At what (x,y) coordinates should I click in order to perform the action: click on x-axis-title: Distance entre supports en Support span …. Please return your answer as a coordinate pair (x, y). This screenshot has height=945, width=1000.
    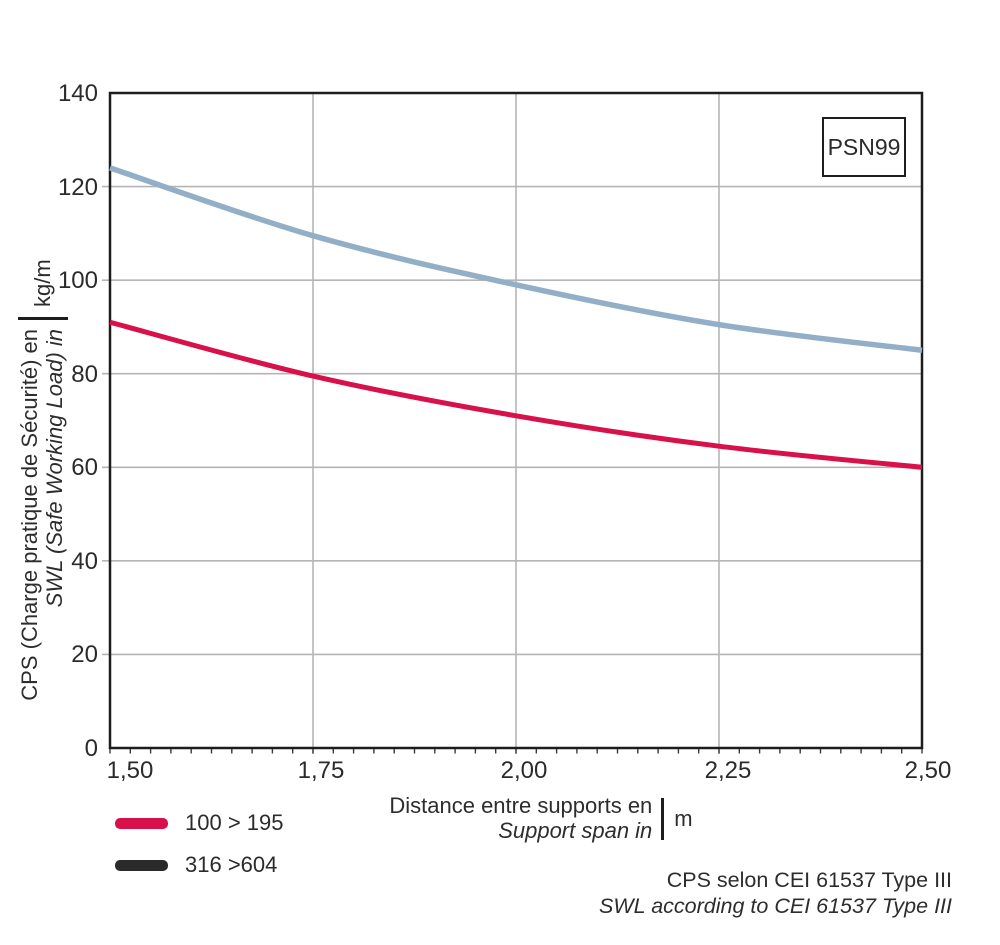
    Looking at the image, I should click on (541, 819).